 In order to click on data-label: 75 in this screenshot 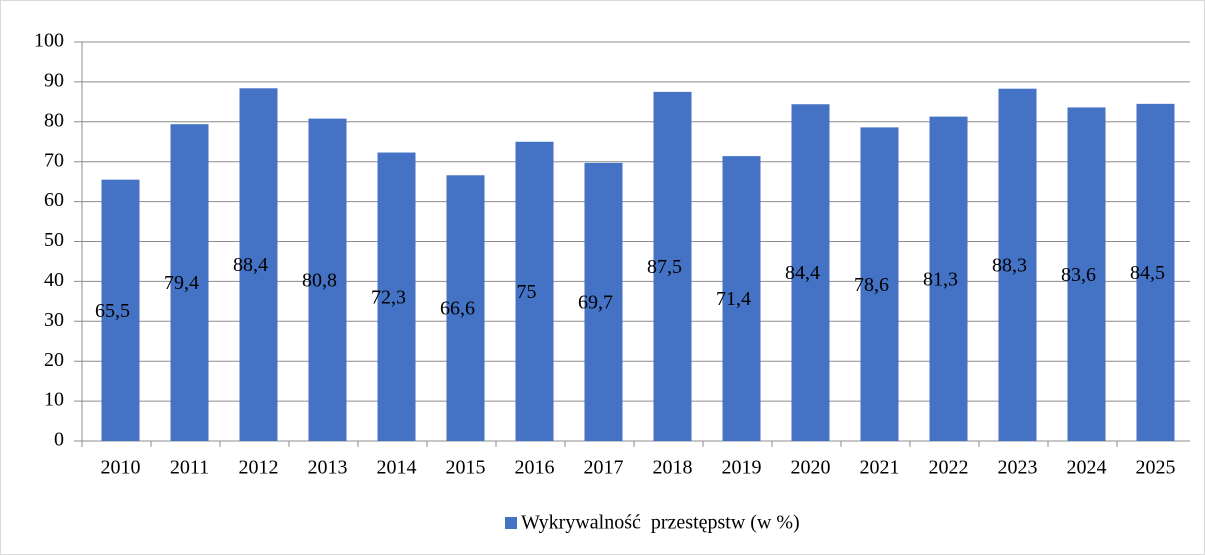, I will do `click(527, 292)`.